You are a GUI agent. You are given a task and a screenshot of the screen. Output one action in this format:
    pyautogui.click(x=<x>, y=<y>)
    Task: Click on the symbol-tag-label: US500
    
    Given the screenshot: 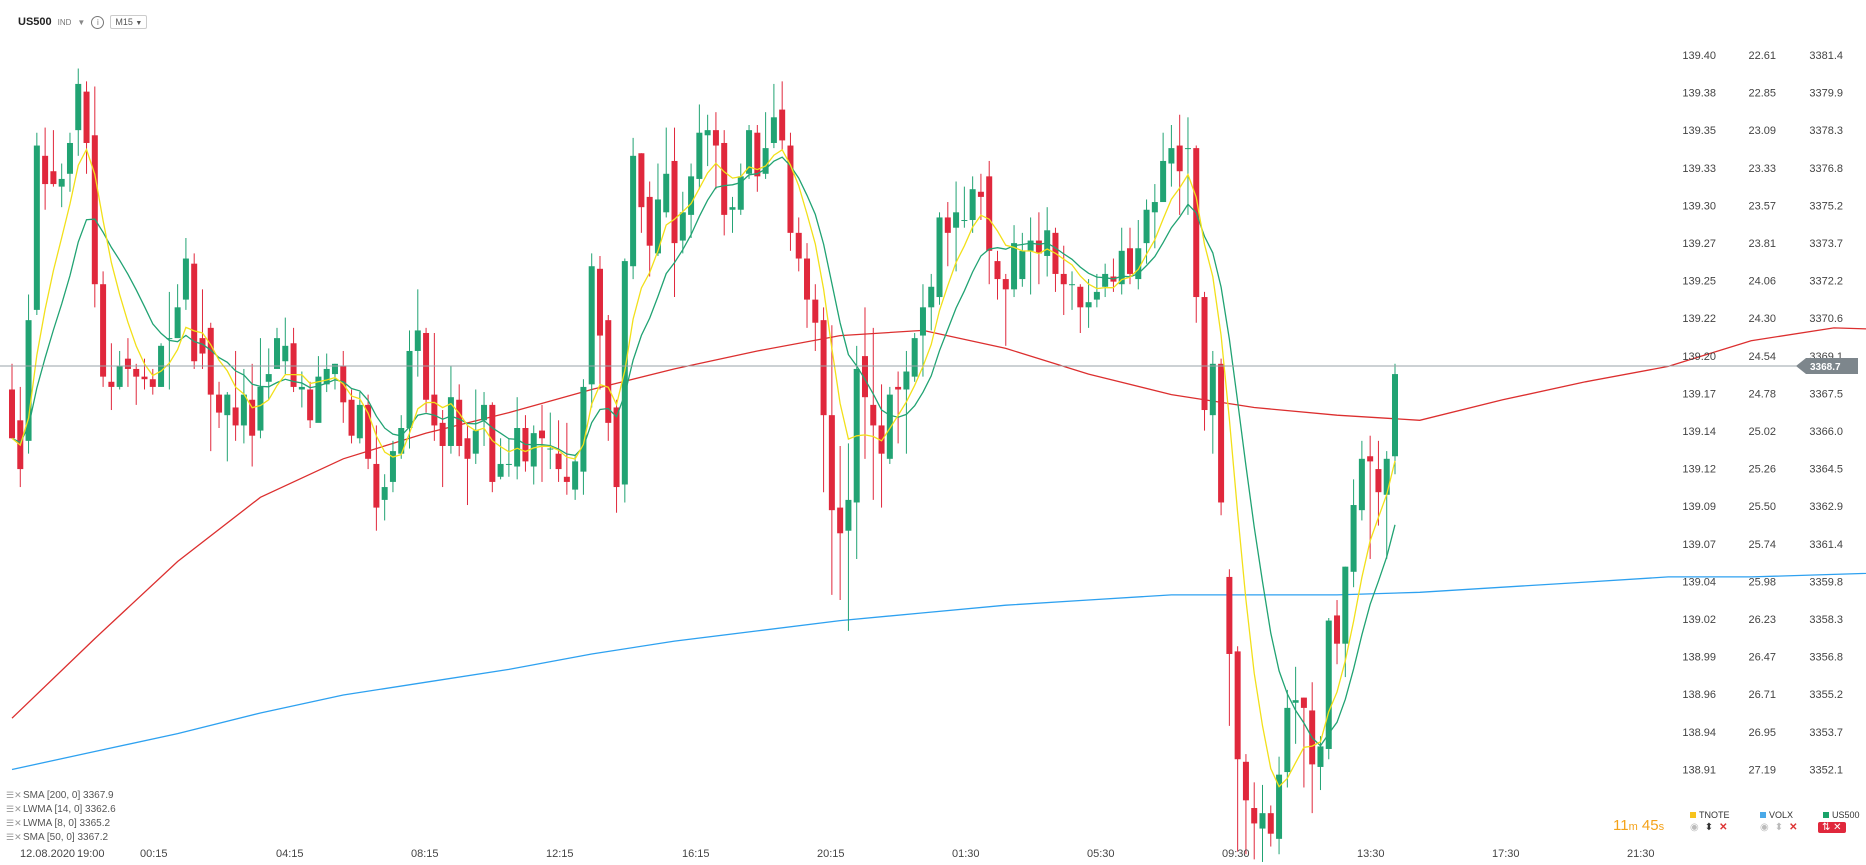 What is the action you would take?
    pyautogui.click(x=1846, y=815)
    